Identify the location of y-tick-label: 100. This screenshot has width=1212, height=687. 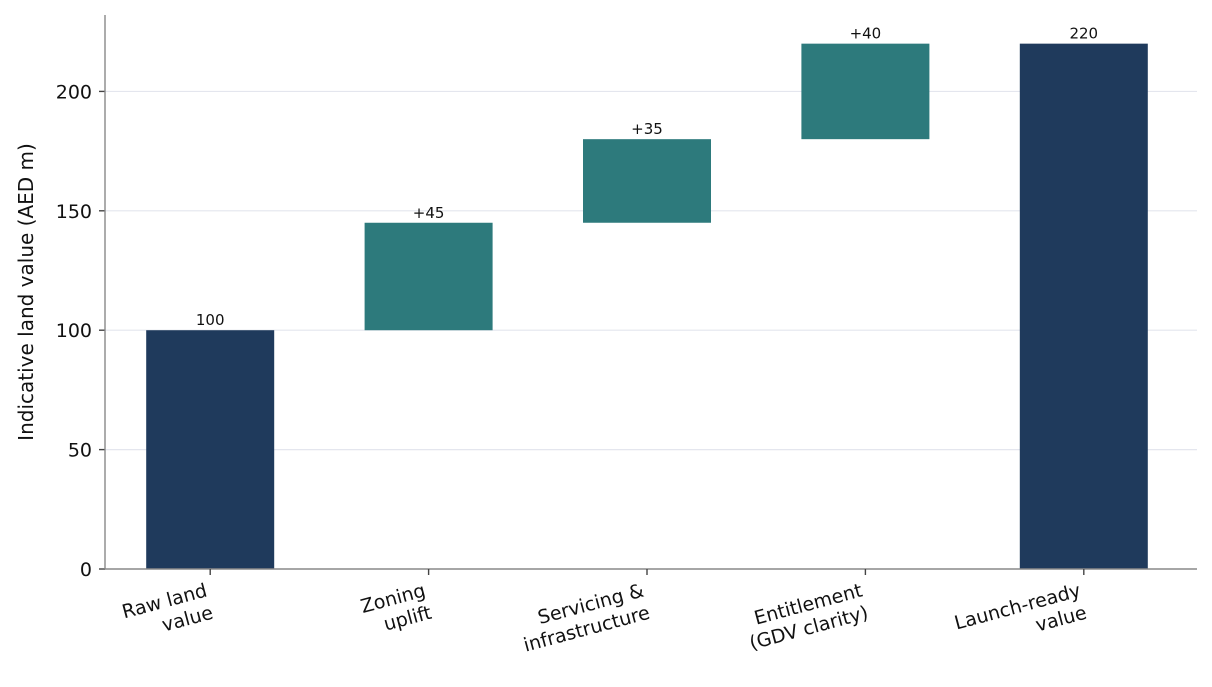
(74, 331).